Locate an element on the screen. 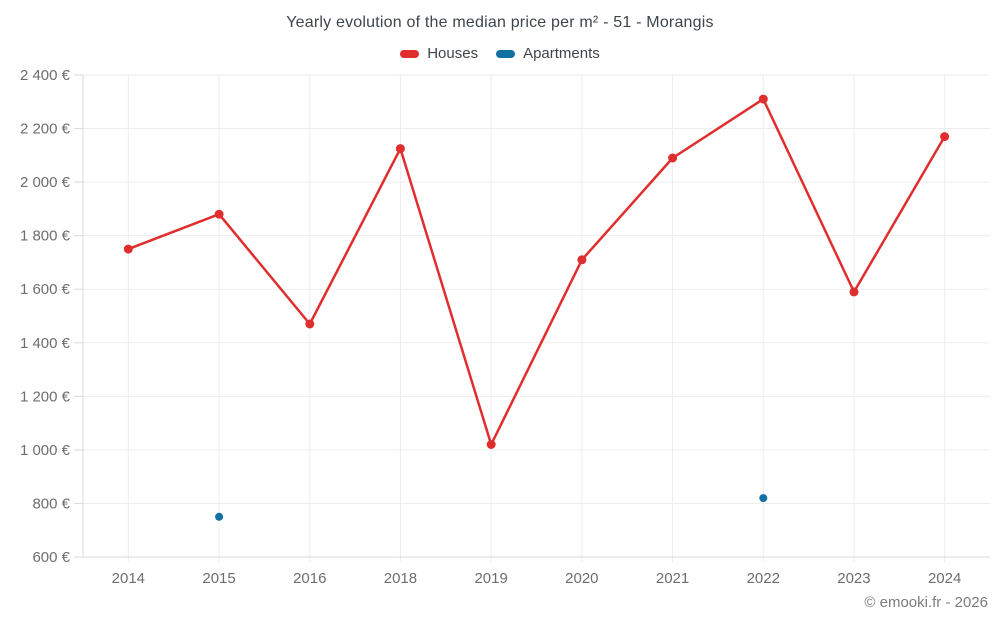 This screenshot has width=1000, height=625. y-tick-label: 1 000 € is located at coordinates (45, 450).